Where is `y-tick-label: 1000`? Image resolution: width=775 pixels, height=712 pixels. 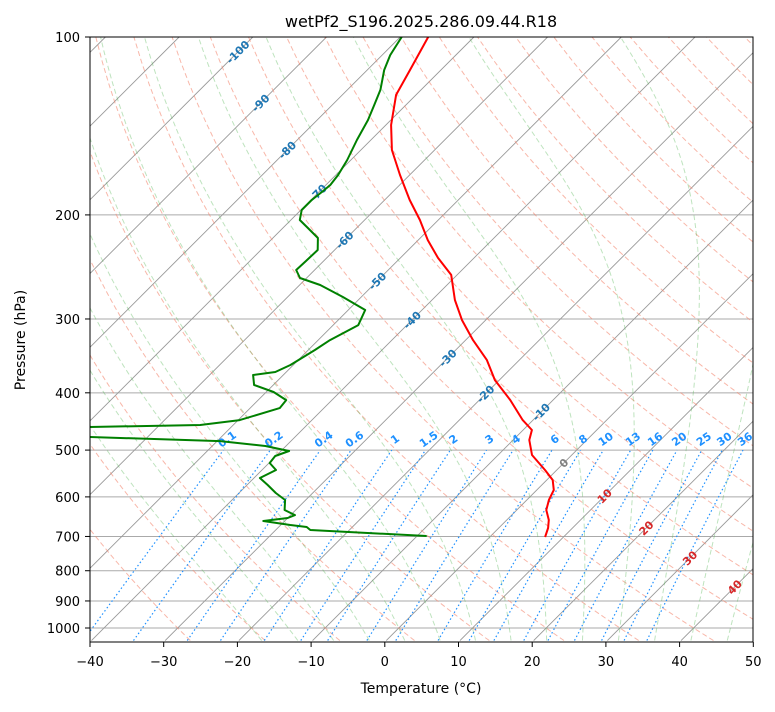 y-tick-label: 1000 is located at coordinates (63, 629).